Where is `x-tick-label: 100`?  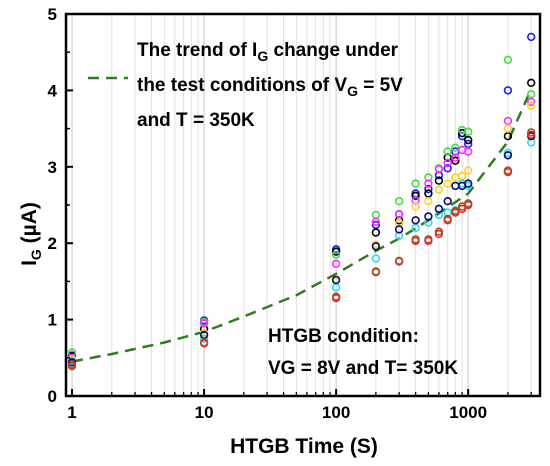 x-tick-label: 100 is located at coordinates (336, 412).